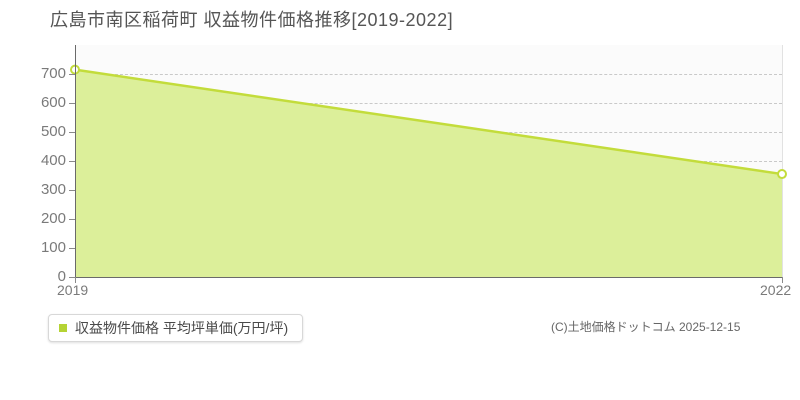 The image size is (800, 400). Describe the element at coordinates (782, 174) in the screenshot. I see `data-point-marker-2022` at that location.